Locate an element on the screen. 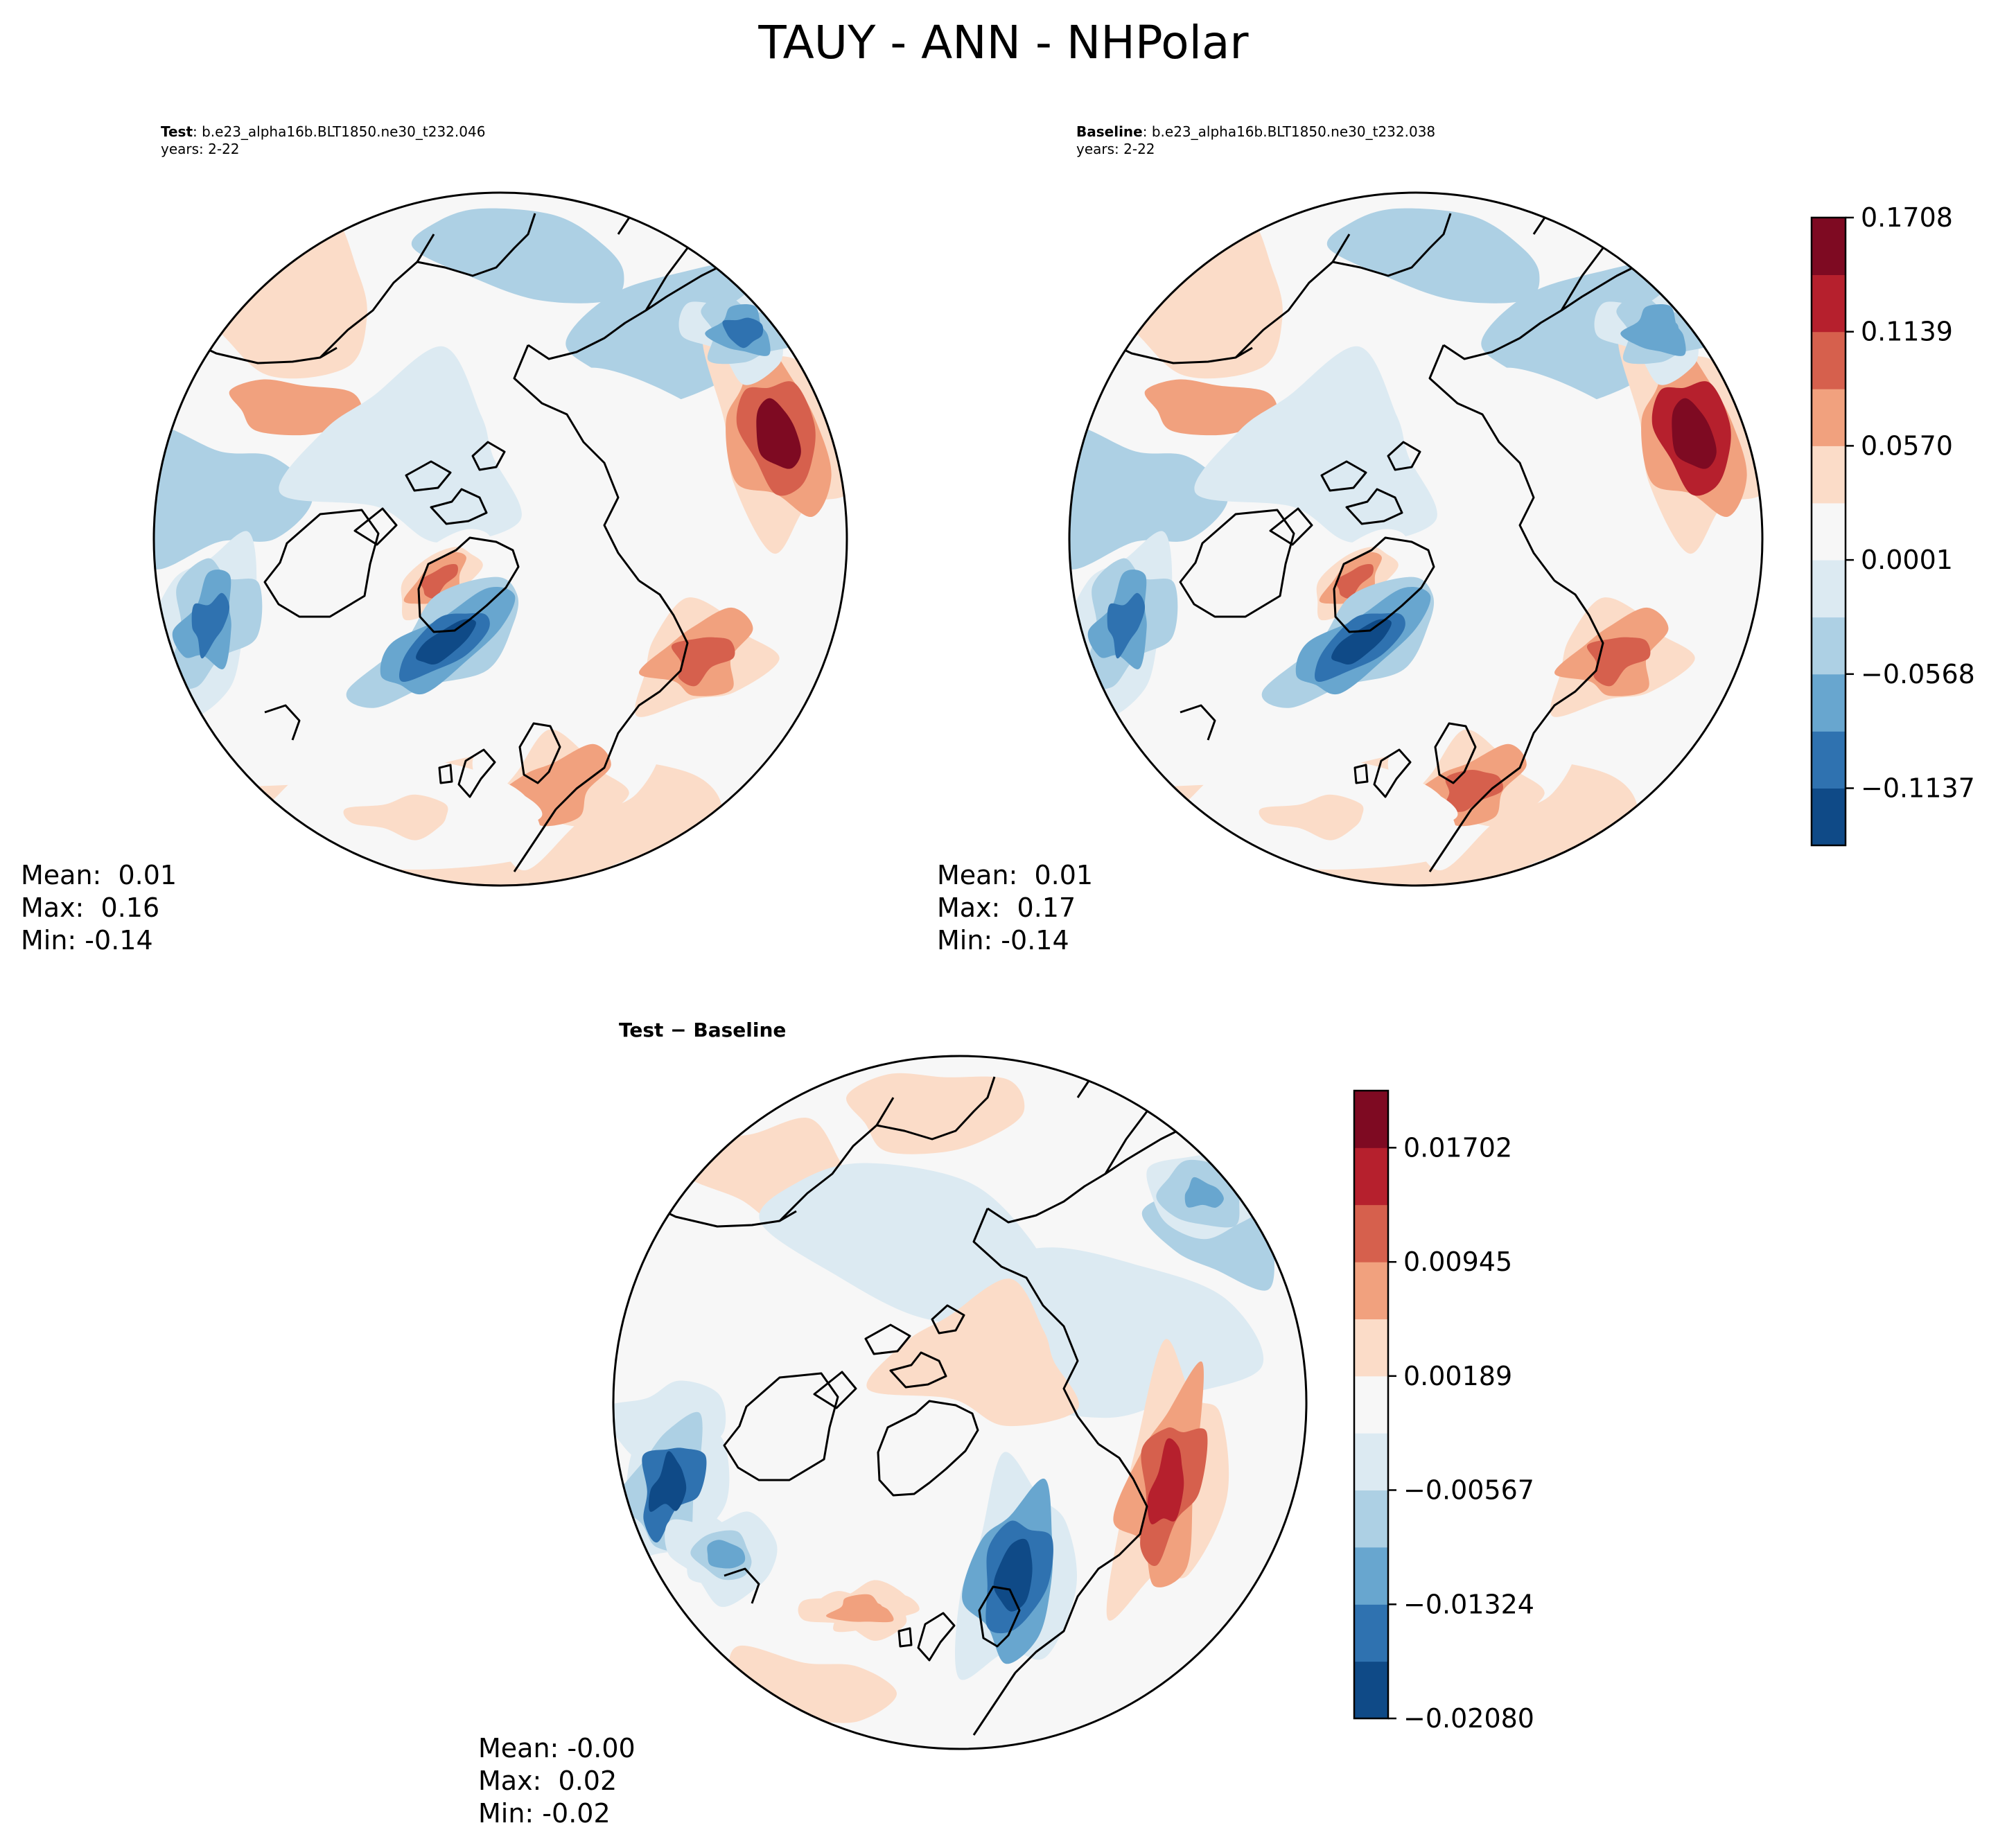 The height and width of the screenshot is (1848, 2007). diff-header: Test − Baseline is located at coordinates (703, 1030).